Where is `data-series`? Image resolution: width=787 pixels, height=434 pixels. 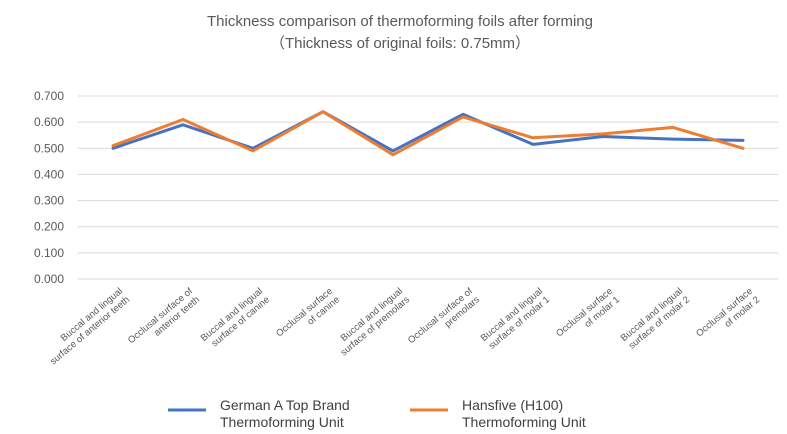 data-series is located at coordinates (428, 133).